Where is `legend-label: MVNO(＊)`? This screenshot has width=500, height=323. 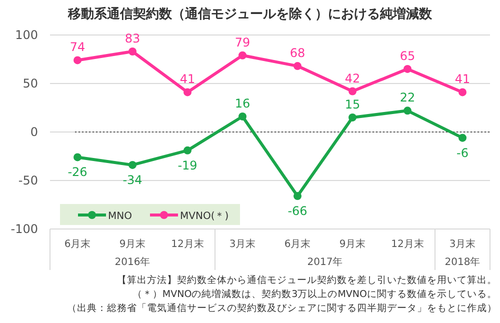 legend-label: MVNO(＊) is located at coordinates (204, 216).